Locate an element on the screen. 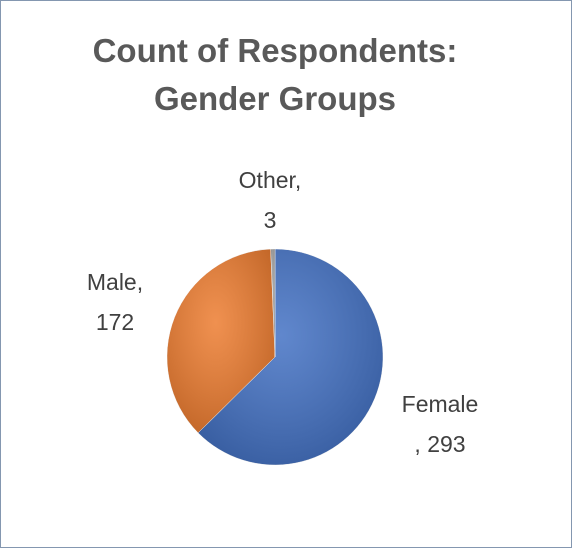  data-label-line: Female is located at coordinates (440, 404).